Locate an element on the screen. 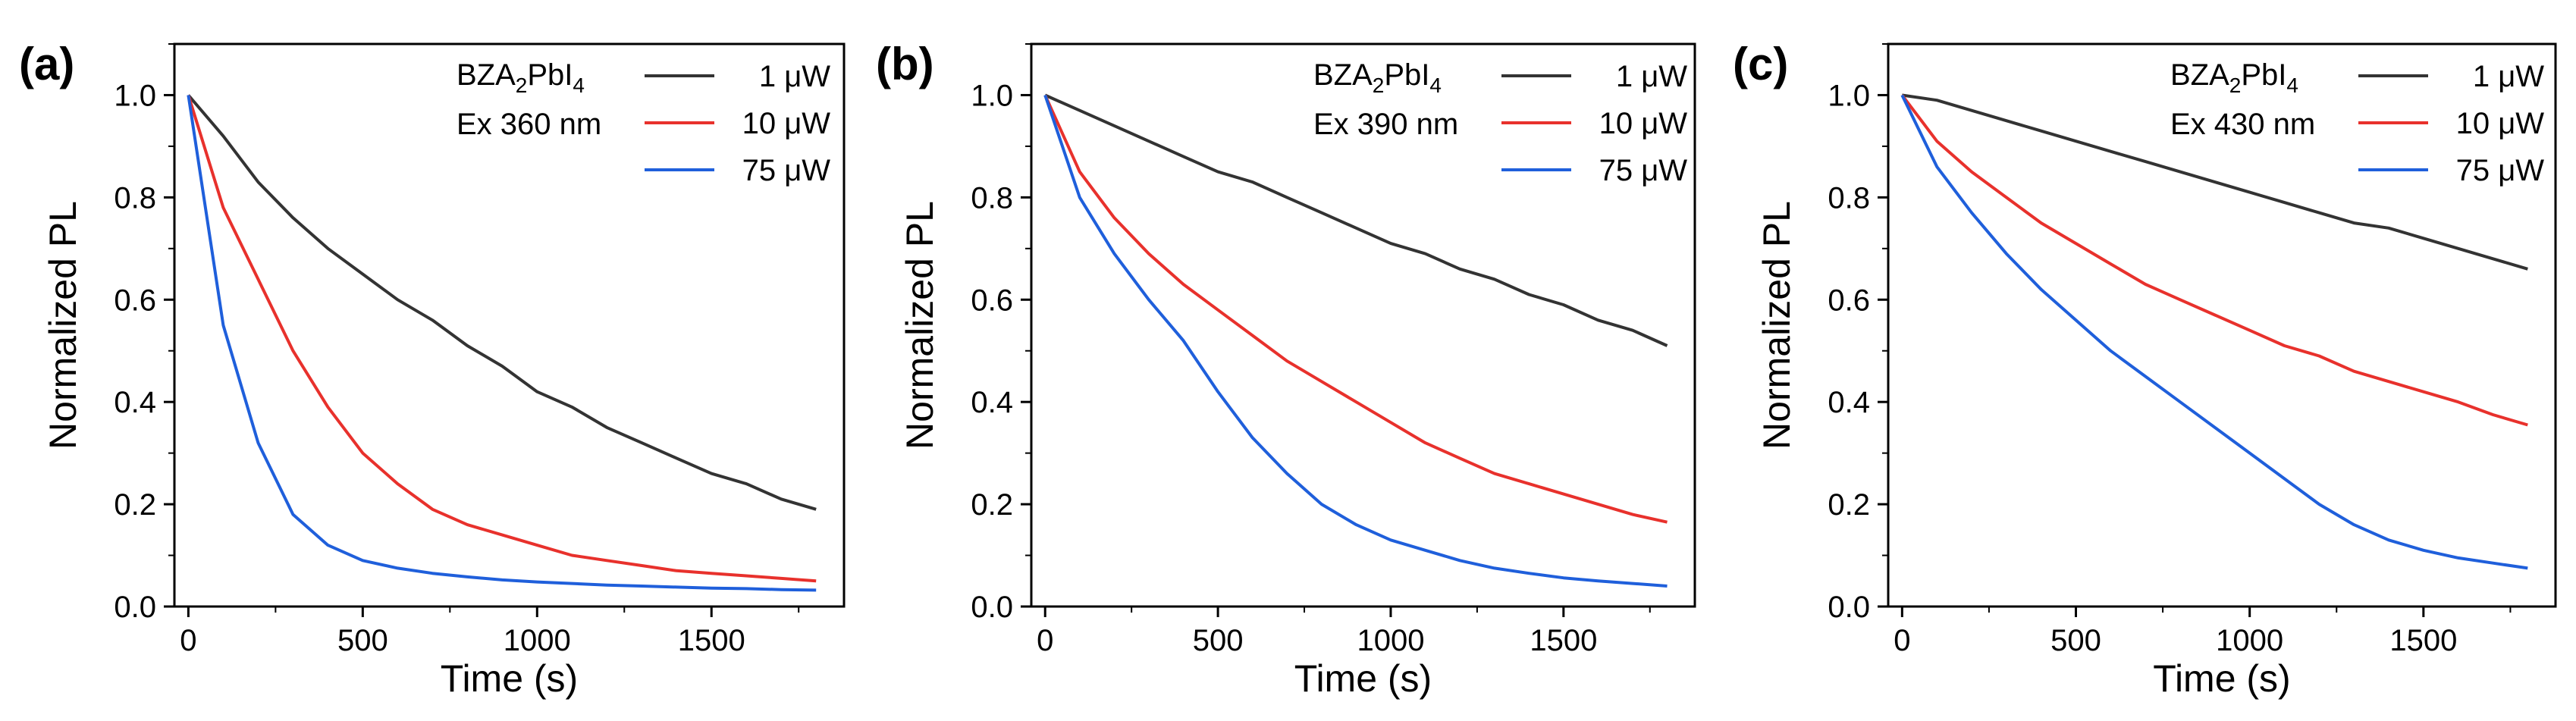 The image size is (2576, 721). excitation-label: Ex 430 nm is located at coordinates (2242, 124).